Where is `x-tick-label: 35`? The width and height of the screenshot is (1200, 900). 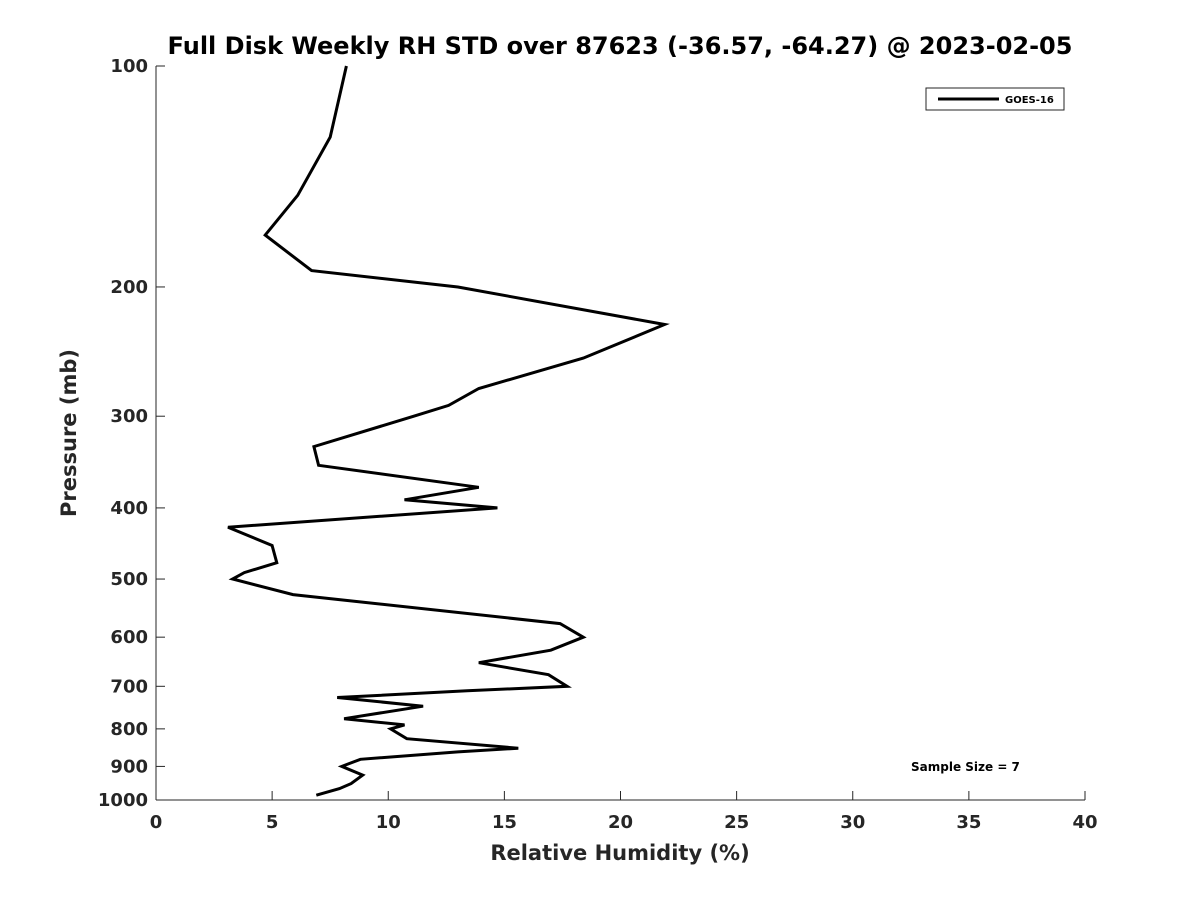 x-tick-label: 35 is located at coordinates (968, 822).